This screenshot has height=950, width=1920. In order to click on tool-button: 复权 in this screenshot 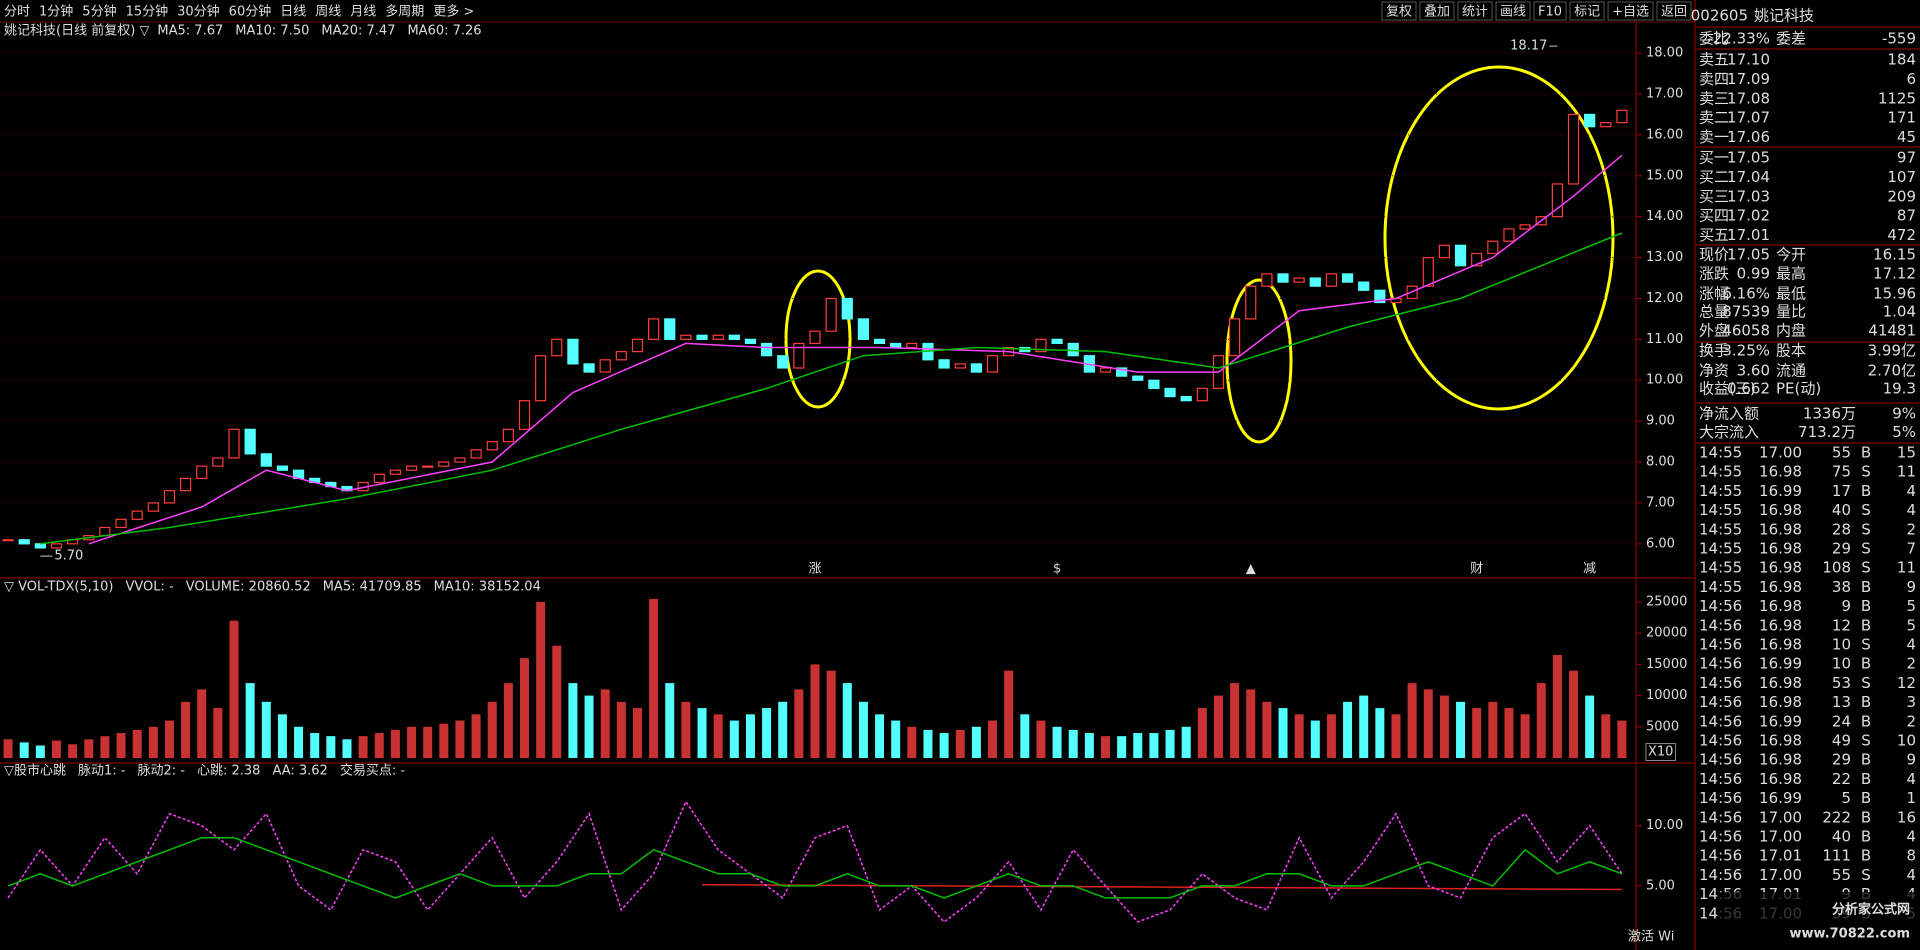, I will do `click(1399, 12)`.